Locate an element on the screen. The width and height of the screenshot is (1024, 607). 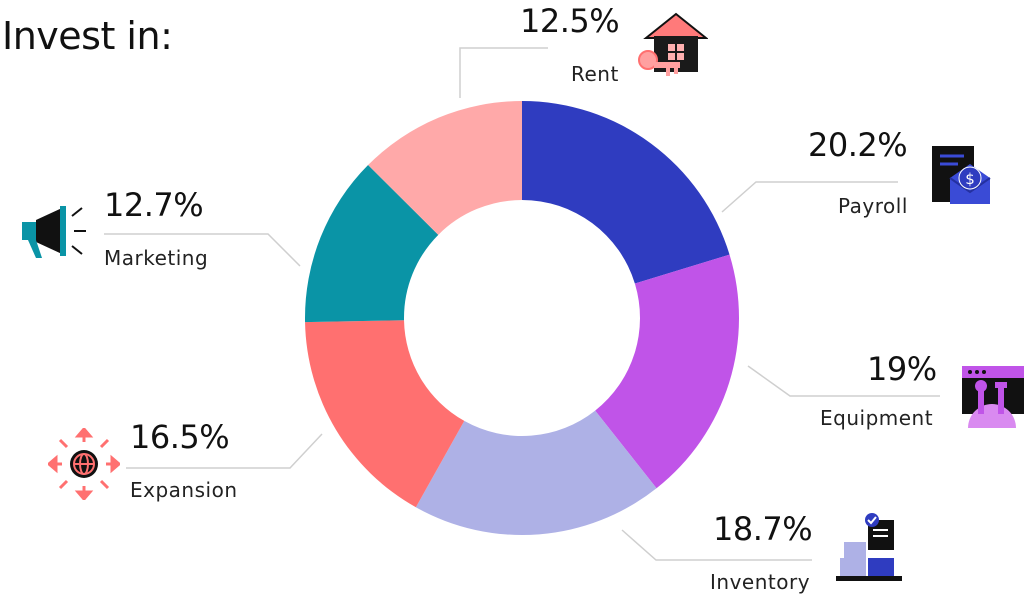
leader-line-expansion is located at coordinates (224, 451).